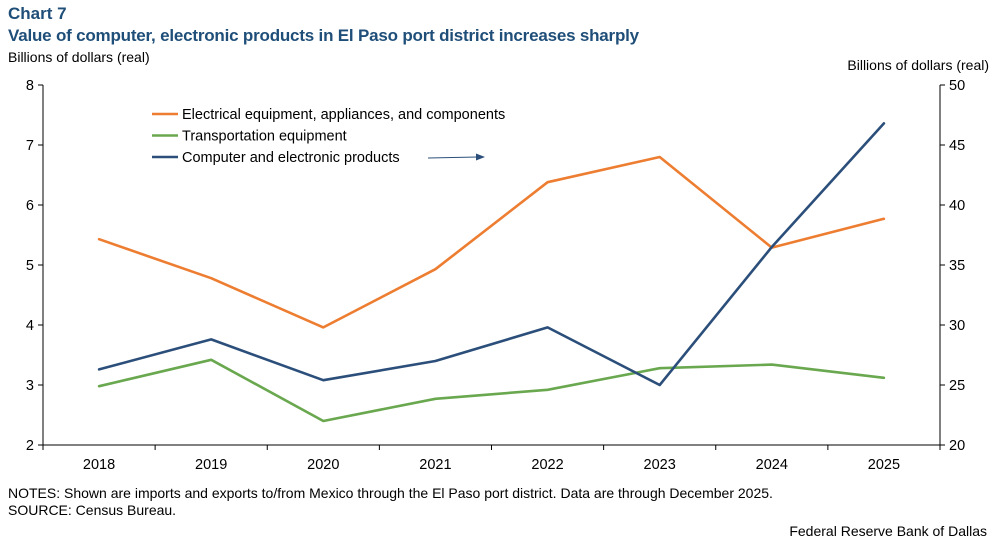 Image resolution: width=997 pixels, height=541 pixels. What do you see at coordinates (79, 57) in the screenshot?
I see `left-axis-label: Billions of dollars (real)` at bounding box center [79, 57].